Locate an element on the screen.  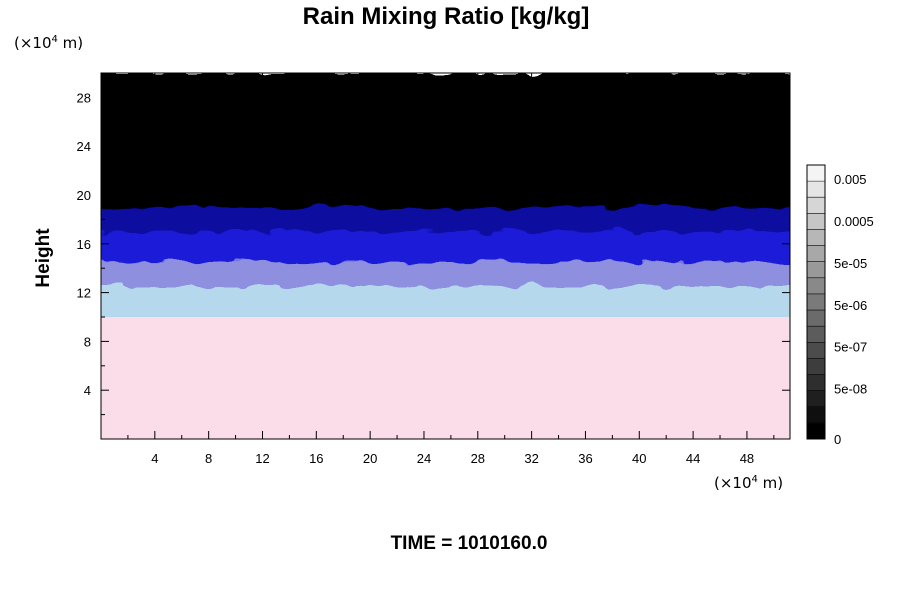
x-tick-label: 20 is located at coordinates (370, 458).